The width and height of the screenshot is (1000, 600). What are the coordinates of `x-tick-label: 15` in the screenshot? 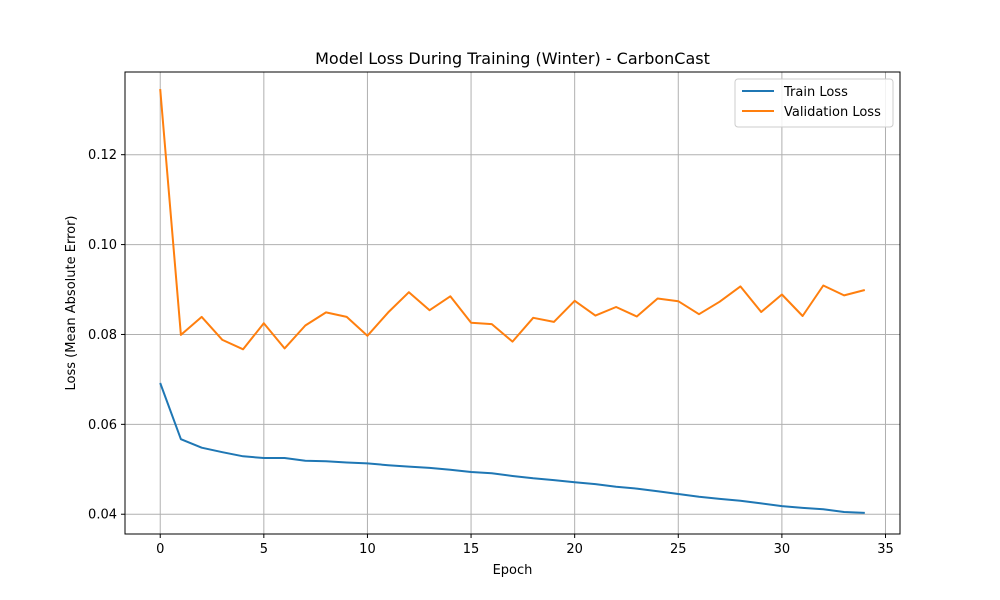 It's located at (471, 549).